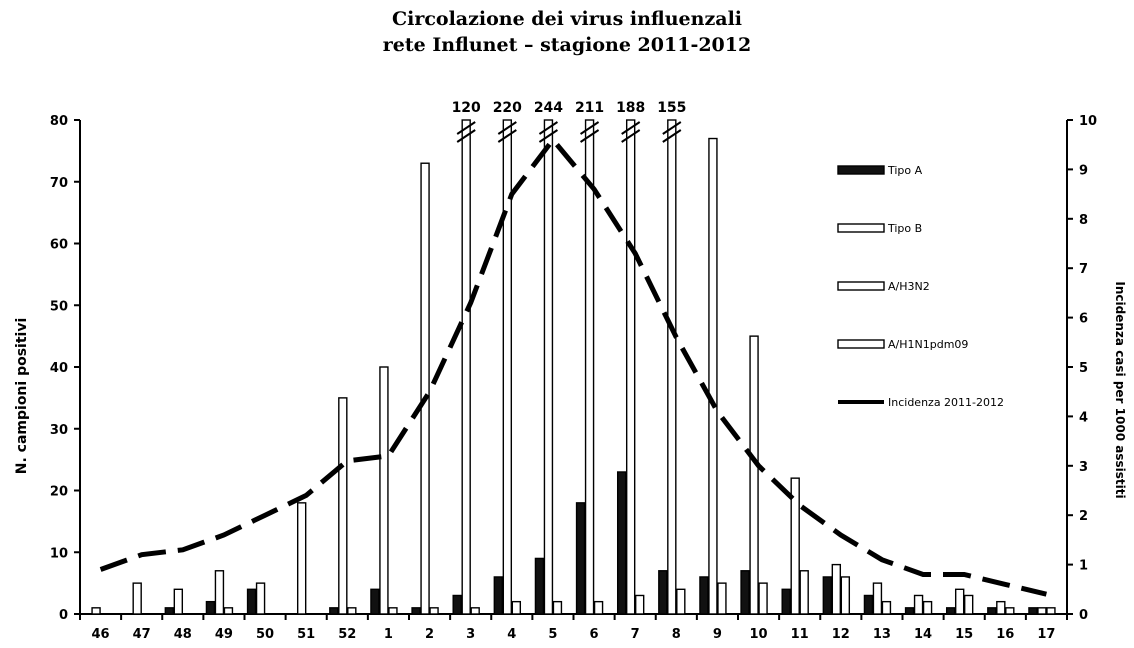 This screenshot has width=1134, height=648. What do you see at coordinates (142, 634) in the screenshot?
I see `x-tick-label: 47` at bounding box center [142, 634].